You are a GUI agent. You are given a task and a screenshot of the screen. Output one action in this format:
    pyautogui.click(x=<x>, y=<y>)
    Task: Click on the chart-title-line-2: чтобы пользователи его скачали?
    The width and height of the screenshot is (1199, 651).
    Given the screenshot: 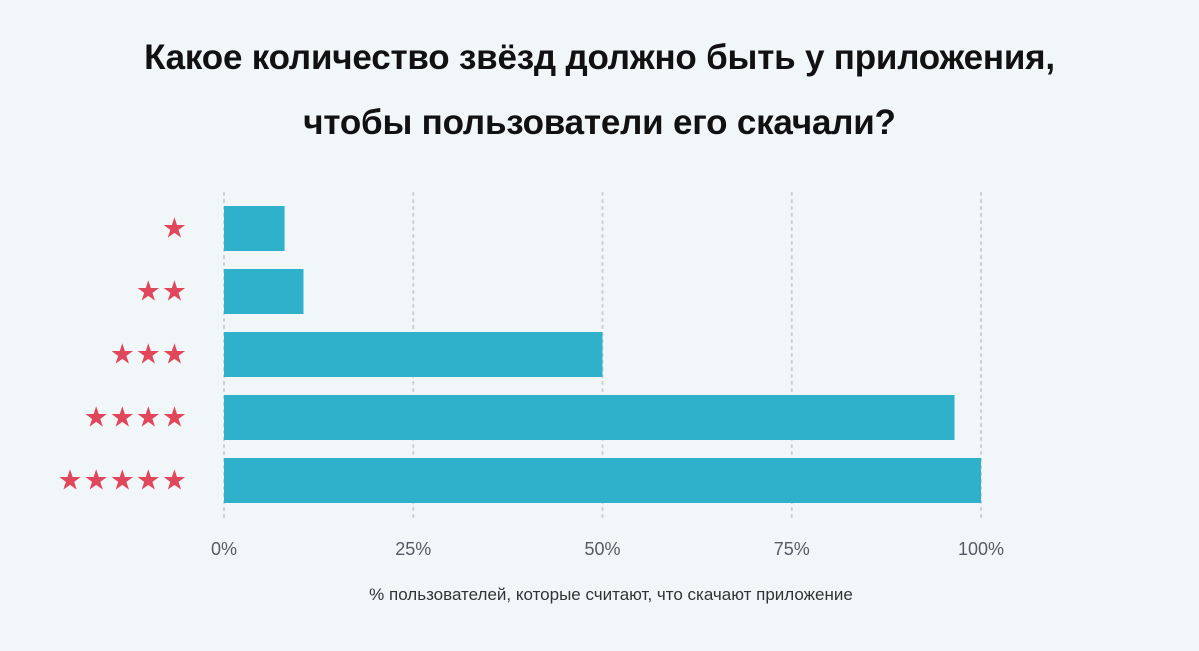 What is the action you would take?
    pyautogui.click(x=599, y=122)
    